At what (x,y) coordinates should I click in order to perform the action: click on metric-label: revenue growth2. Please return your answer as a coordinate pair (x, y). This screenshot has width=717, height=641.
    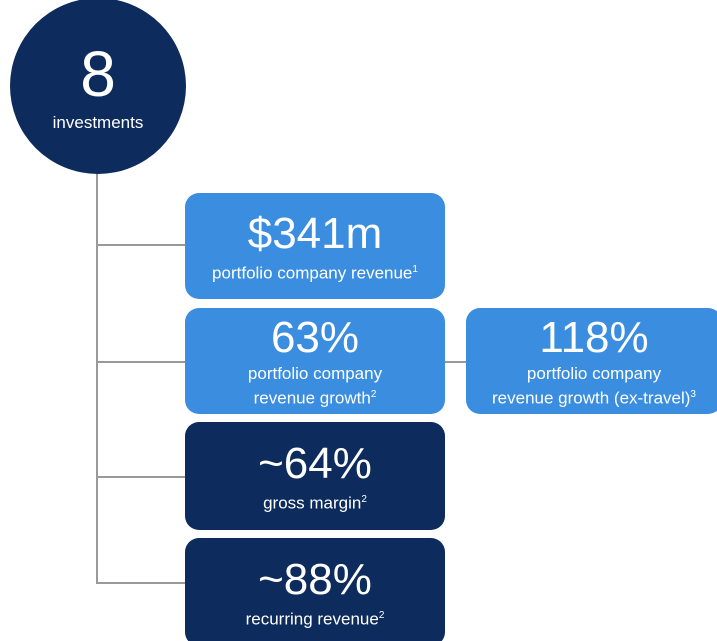
    Looking at the image, I should click on (315, 396).